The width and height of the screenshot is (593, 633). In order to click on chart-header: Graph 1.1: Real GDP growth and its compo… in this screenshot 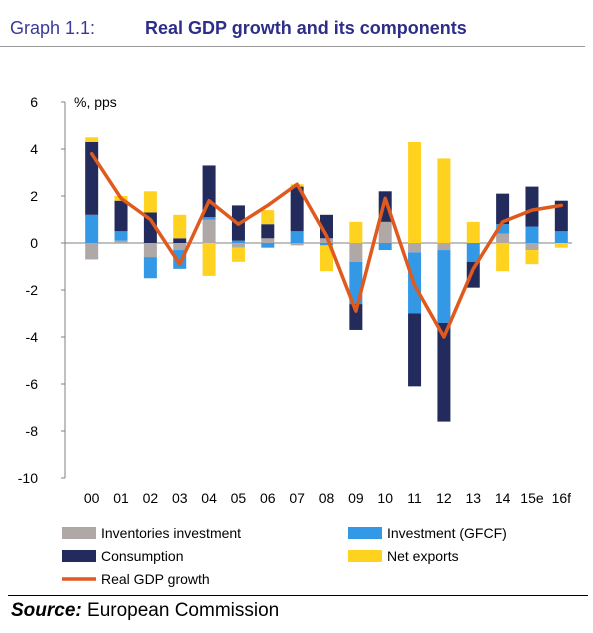, I will do `click(298, 29)`.